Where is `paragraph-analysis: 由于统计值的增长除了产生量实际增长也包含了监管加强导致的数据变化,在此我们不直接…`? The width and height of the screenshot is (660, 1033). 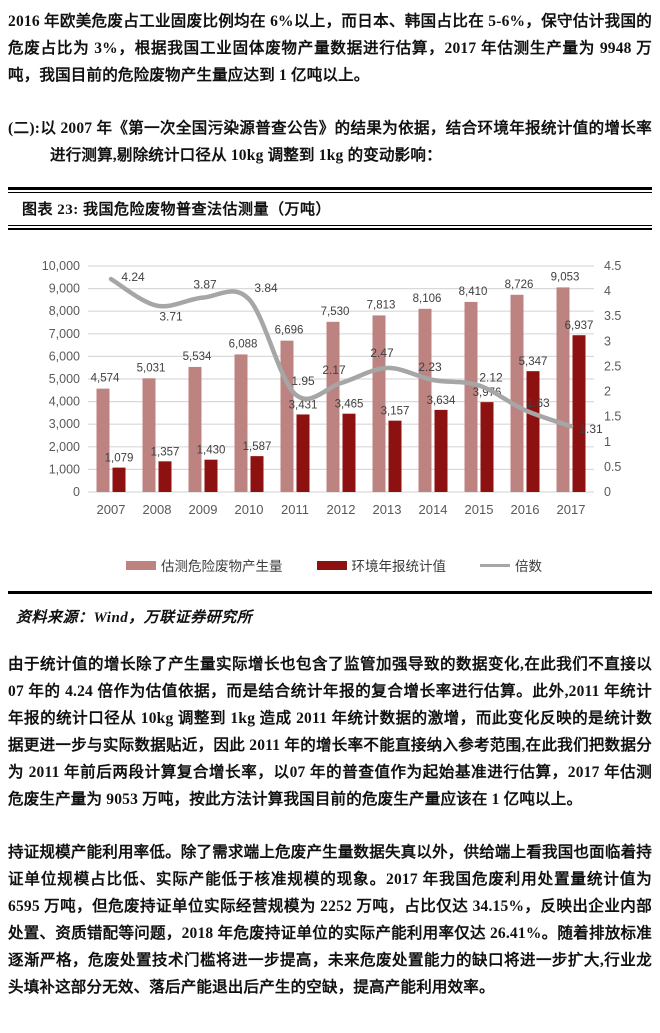 paragraph-analysis: 由于统计值的增长除了产生量实际增长也包含了监管加强导致的数据变化,在此我们不直接… is located at coordinates (330, 732).